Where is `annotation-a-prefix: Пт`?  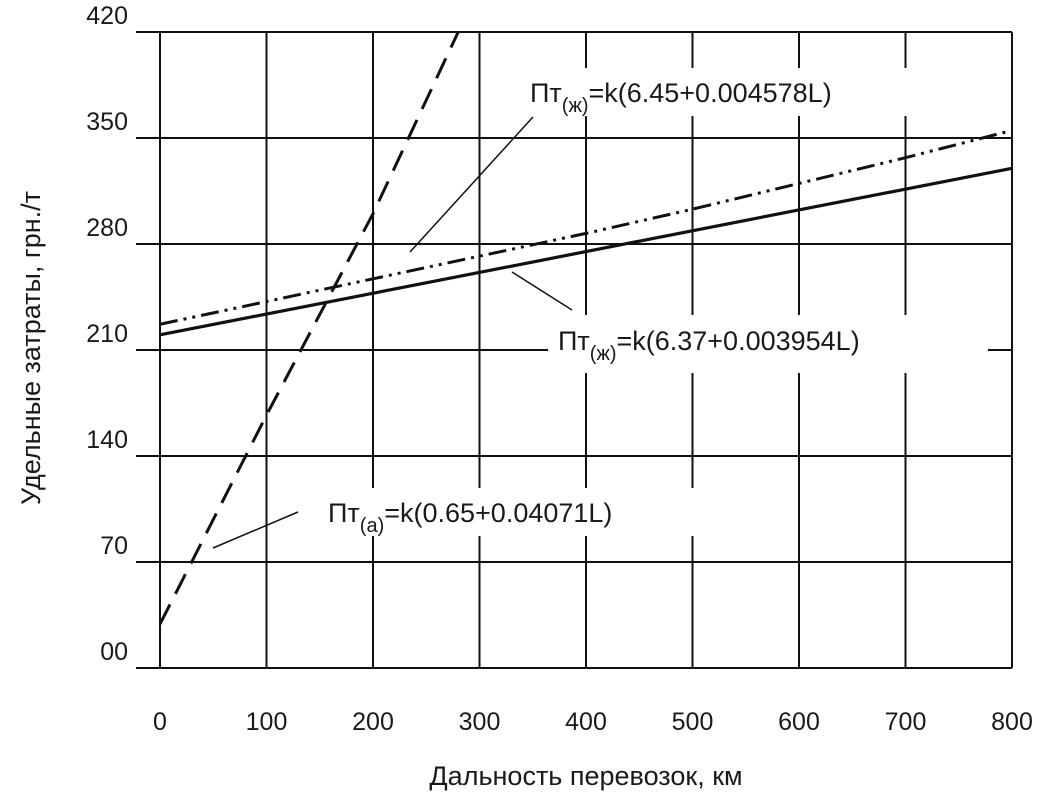 annotation-a-prefix: Пт is located at coordinates (344, 513).